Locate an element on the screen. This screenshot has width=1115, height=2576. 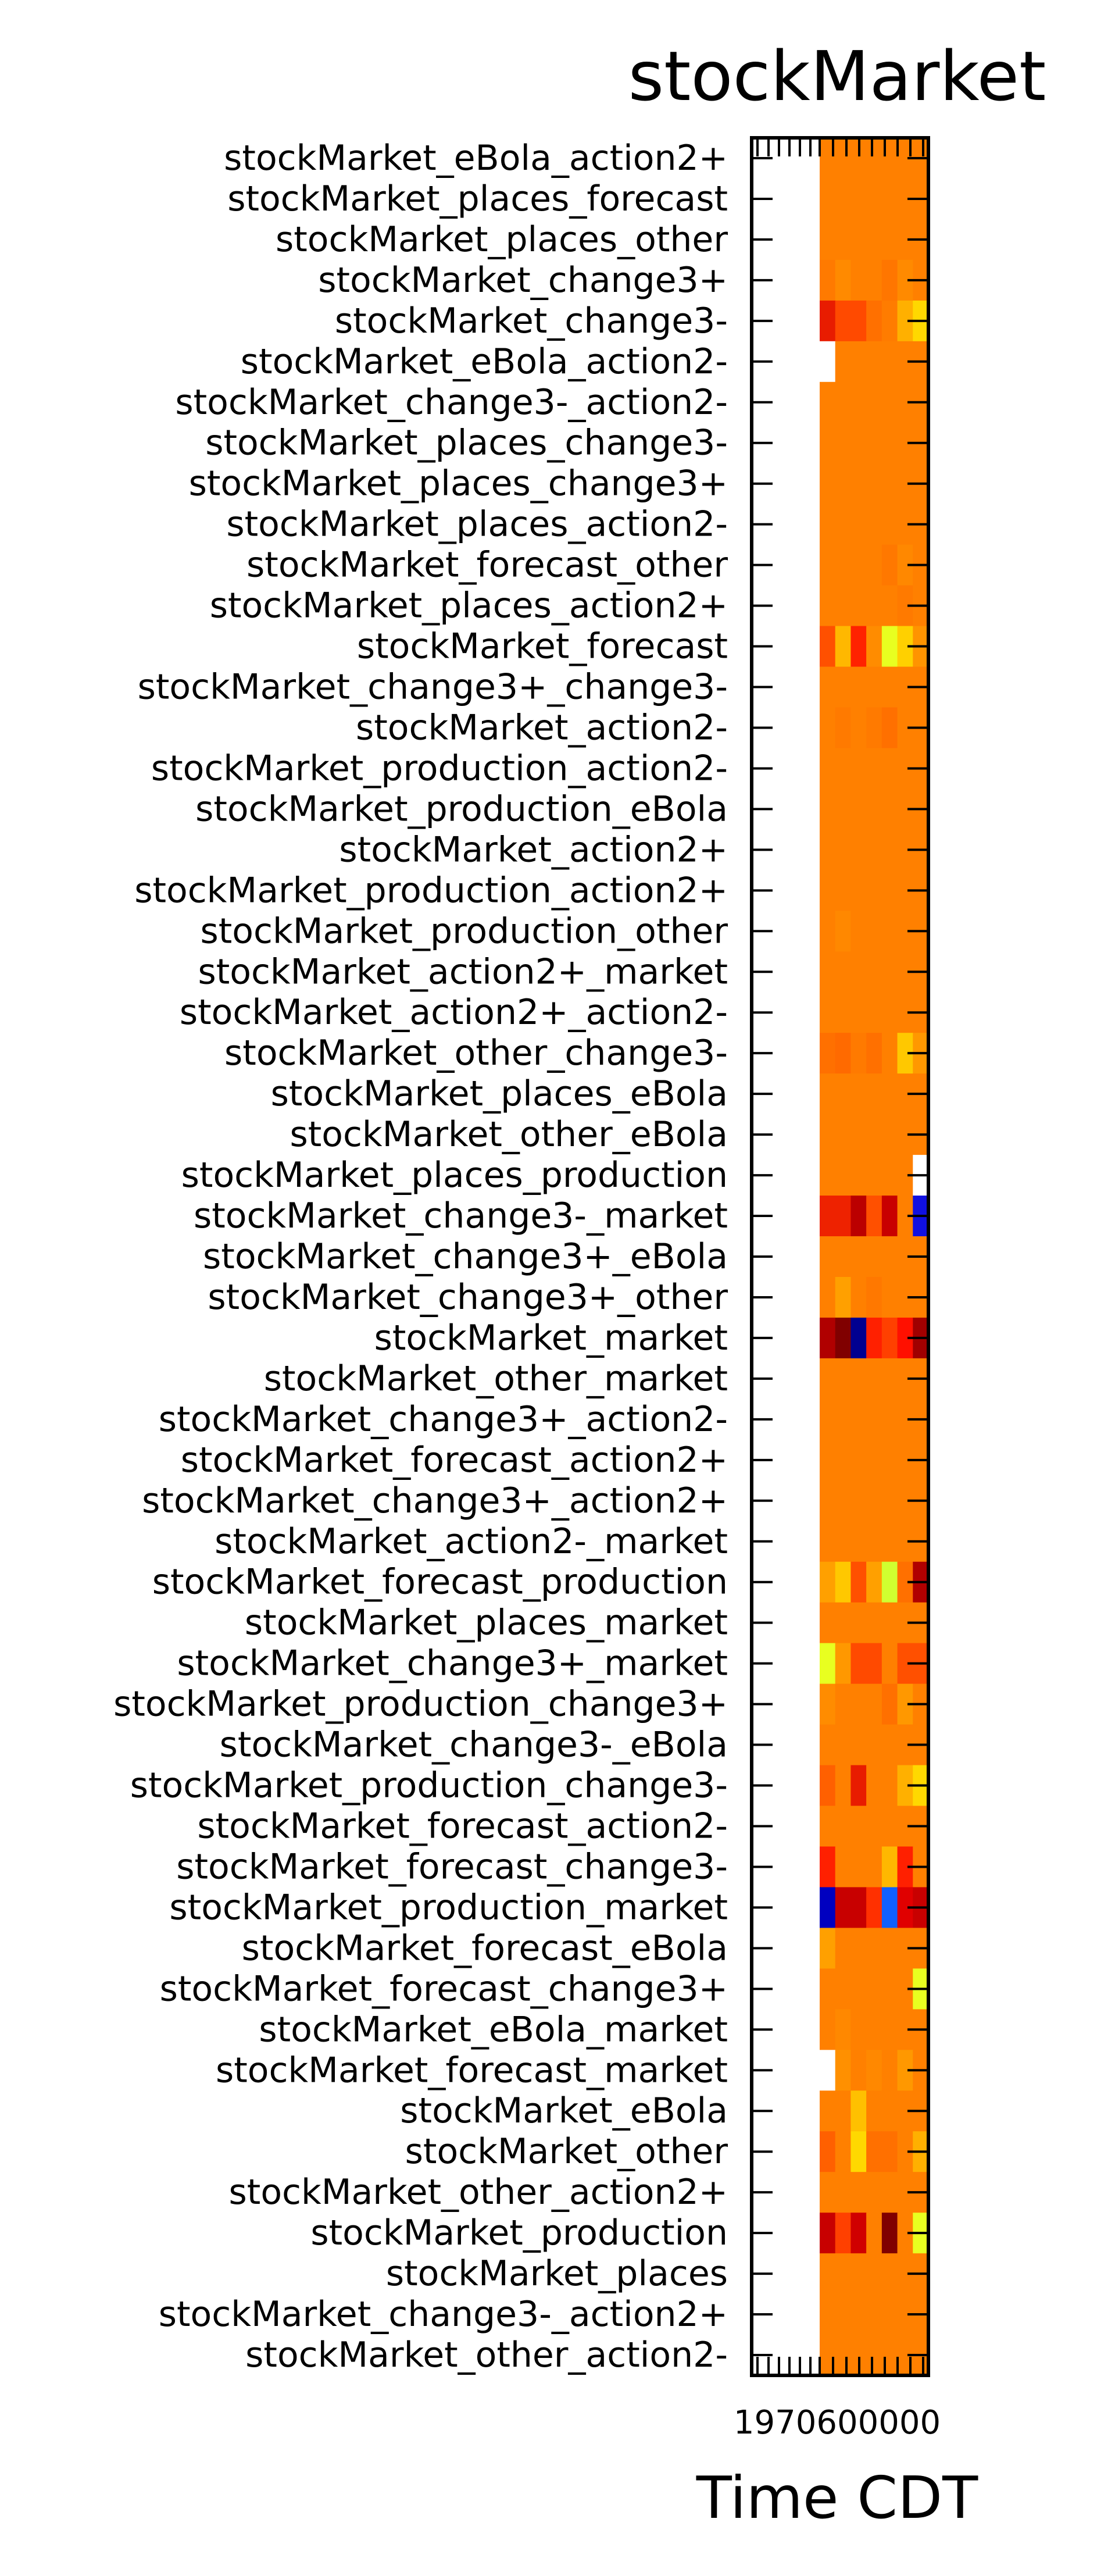
y-tick-label: stockMarket_market is located at coordinates (551, 1338).